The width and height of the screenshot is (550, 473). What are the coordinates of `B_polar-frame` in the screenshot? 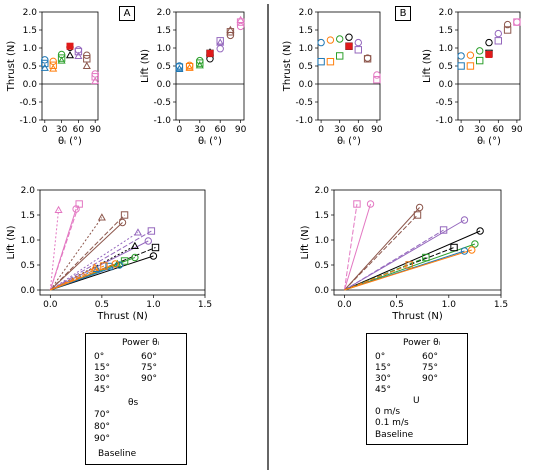 It's located at (417, 242).